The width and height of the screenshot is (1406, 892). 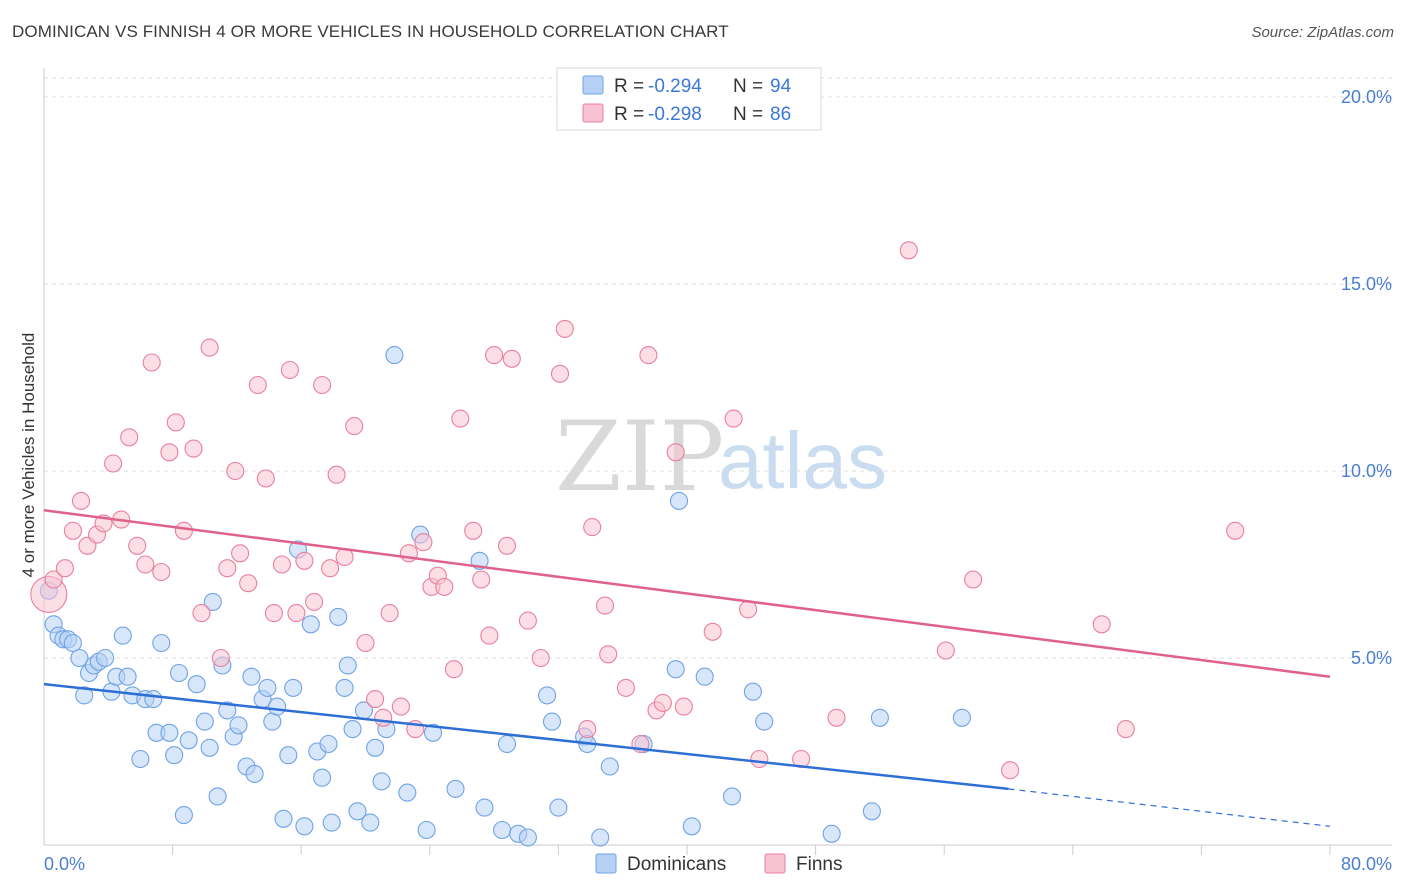 What do you see at coordinates (629, 114) in the screenshot?
I see `legend-r-label-finns: R =` at bounding box center [629, 114].